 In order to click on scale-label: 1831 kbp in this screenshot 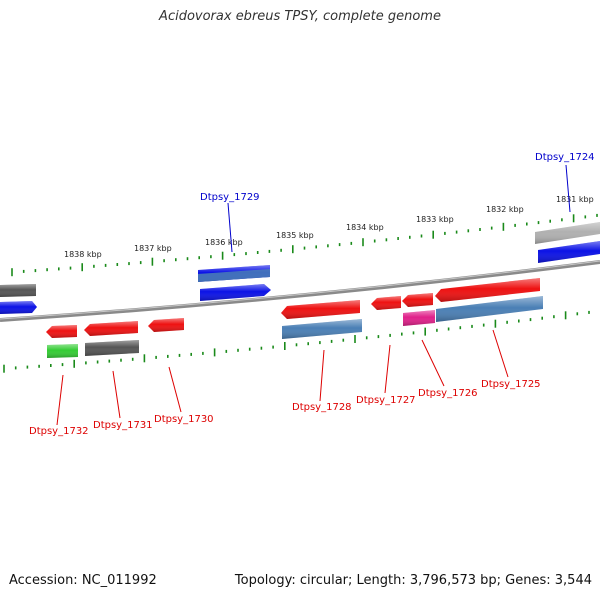, I will do `click(575, 199)`.